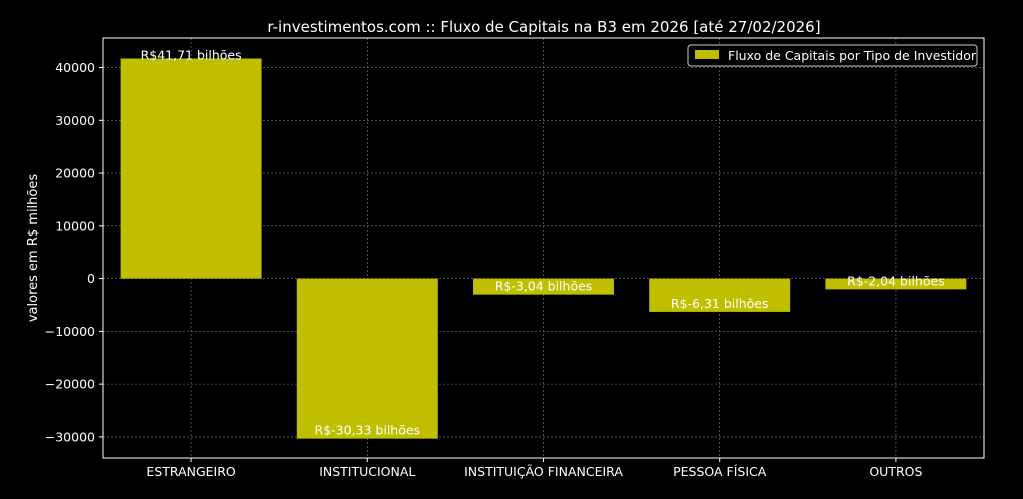 Image resolution: width=1023 pixels, height=499 pixels. I want to click on bar-value-label: R$41,71 bilhões, so click(191, 55).